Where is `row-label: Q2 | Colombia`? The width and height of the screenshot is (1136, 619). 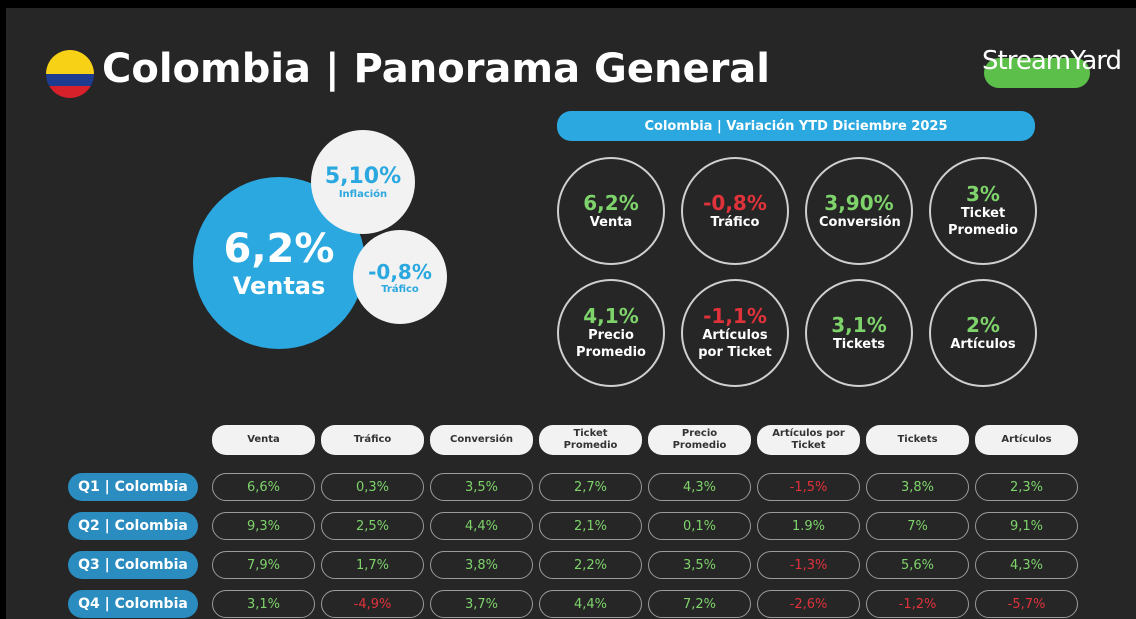 row-label: Q2 | Colombia is located at coordinates (133, 526).